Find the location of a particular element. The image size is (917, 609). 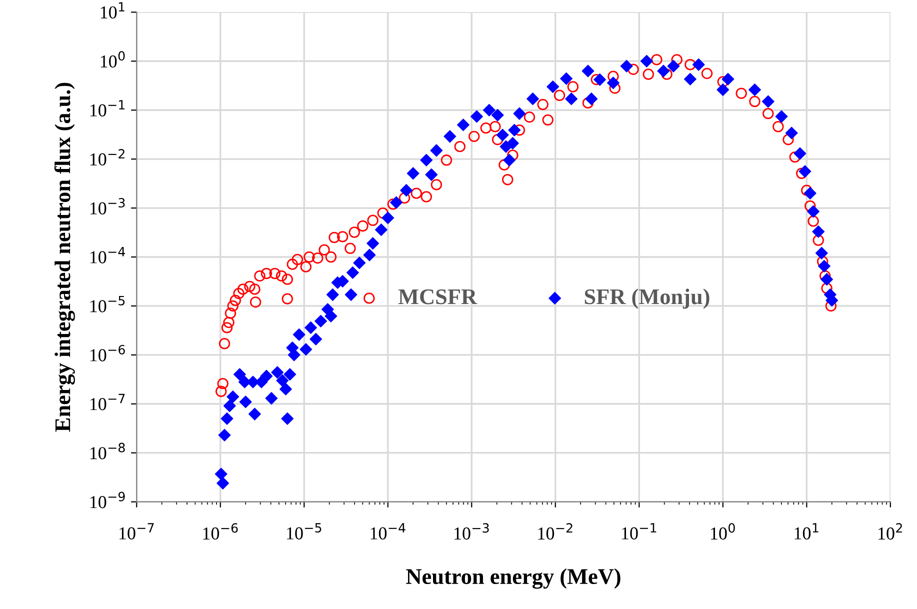

y-tick-label: 10$^{0}$ is located at coordinates (112, 59).